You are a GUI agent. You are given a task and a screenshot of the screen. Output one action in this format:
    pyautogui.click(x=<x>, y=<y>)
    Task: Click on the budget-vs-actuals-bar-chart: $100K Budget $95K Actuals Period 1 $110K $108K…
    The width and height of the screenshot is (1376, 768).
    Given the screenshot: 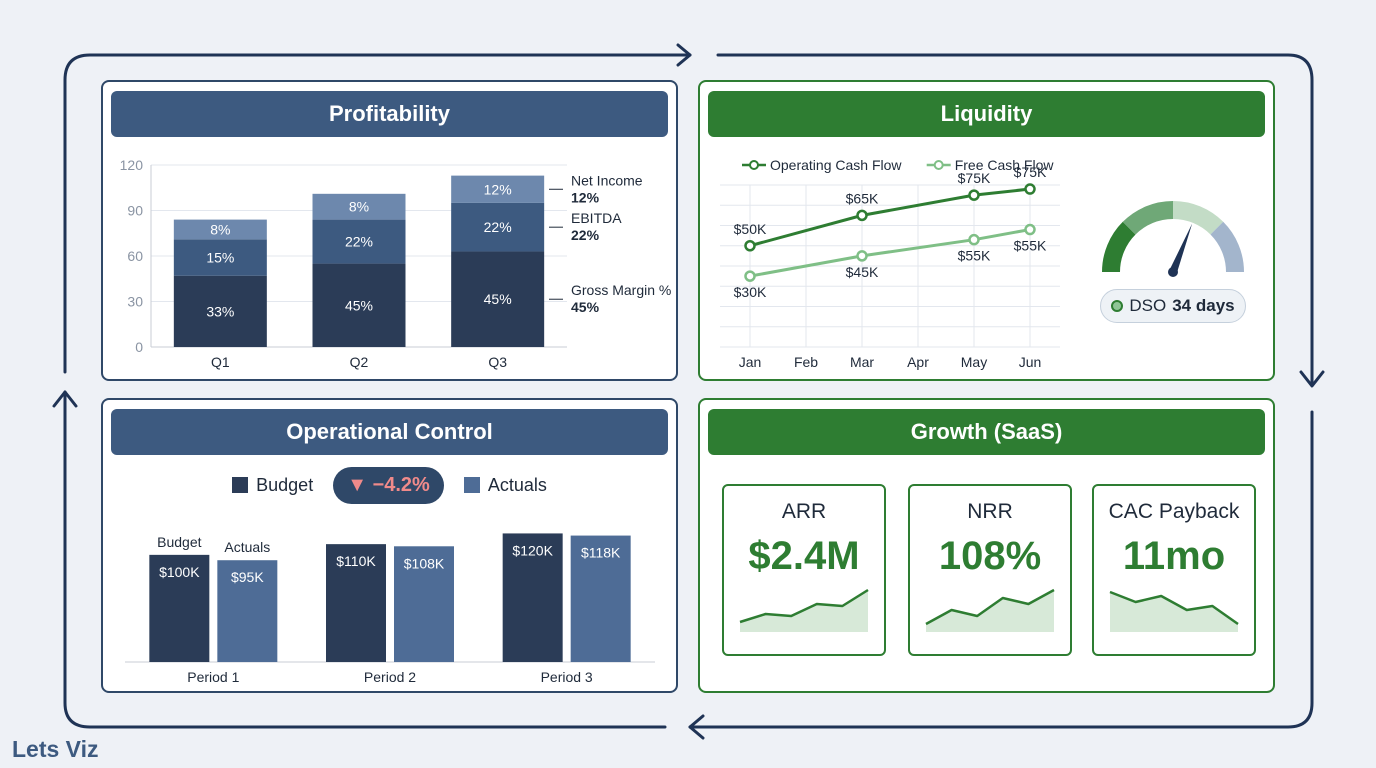 What is the action you would take?
    pyautogui.click(x=390, y=609)
    